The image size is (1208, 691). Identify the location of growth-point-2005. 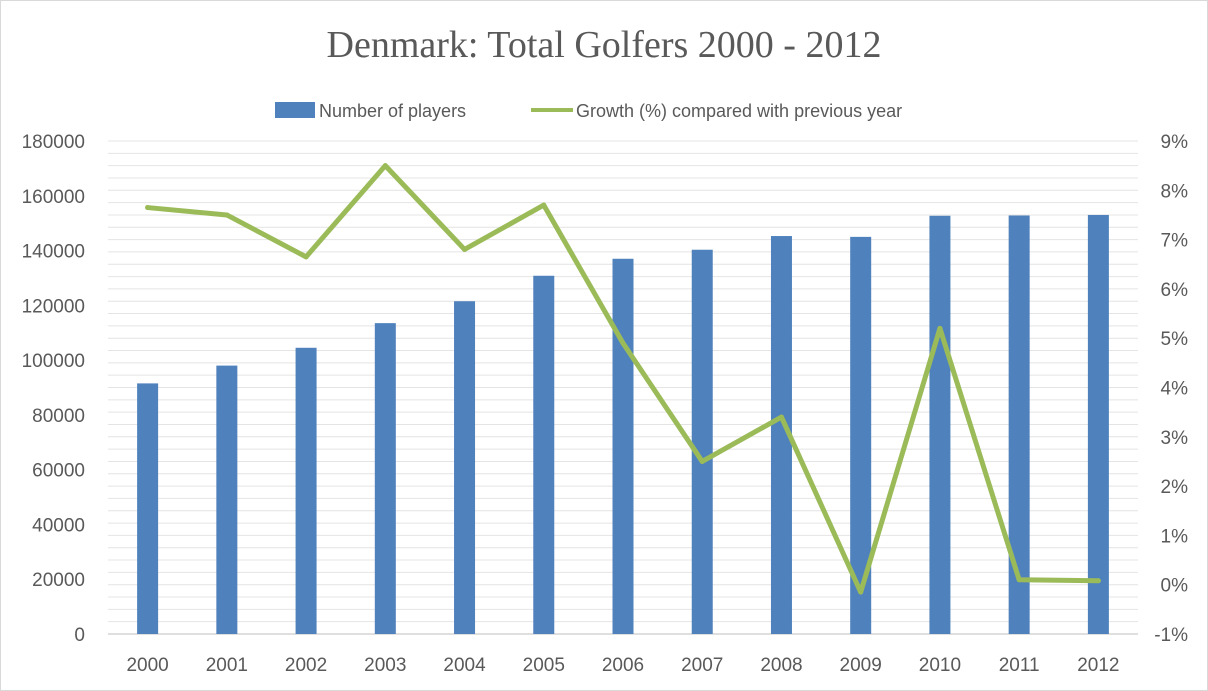
(544, 205).